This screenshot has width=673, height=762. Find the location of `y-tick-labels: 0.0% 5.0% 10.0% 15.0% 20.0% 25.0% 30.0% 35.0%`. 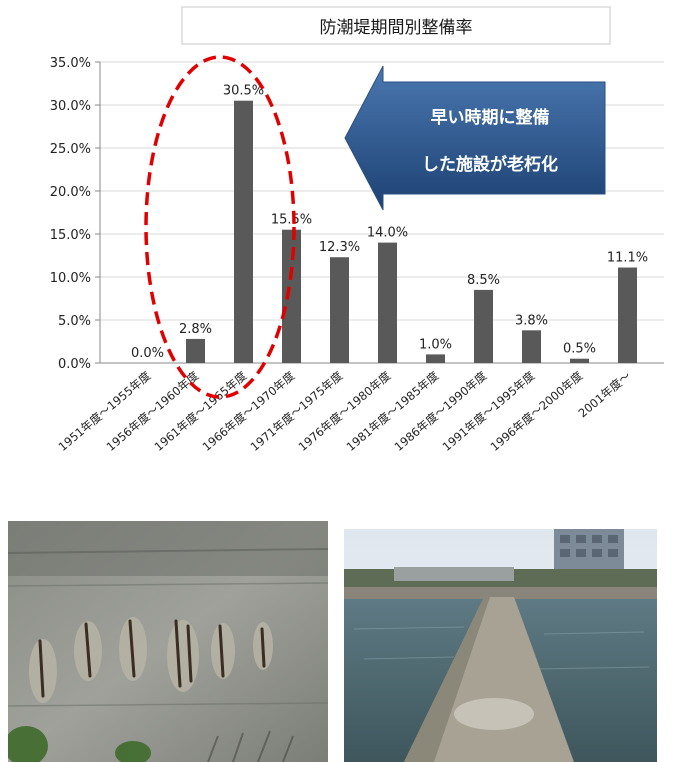

y-tick-labels: 0.0% 5.0% 10.0% 15.0% 20.0% 25.0% 30.0% 35.0% is located at coordinates (70, 214).